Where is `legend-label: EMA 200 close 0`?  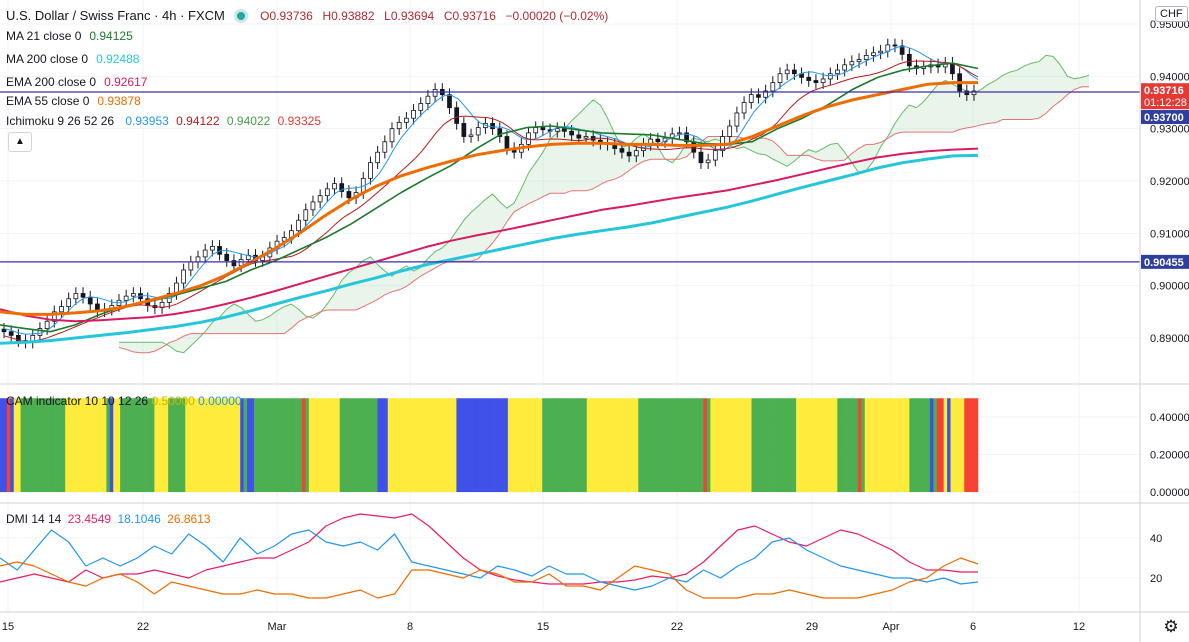 legend-label: EMA 200 close 0 is located at coordinates (51, 82).